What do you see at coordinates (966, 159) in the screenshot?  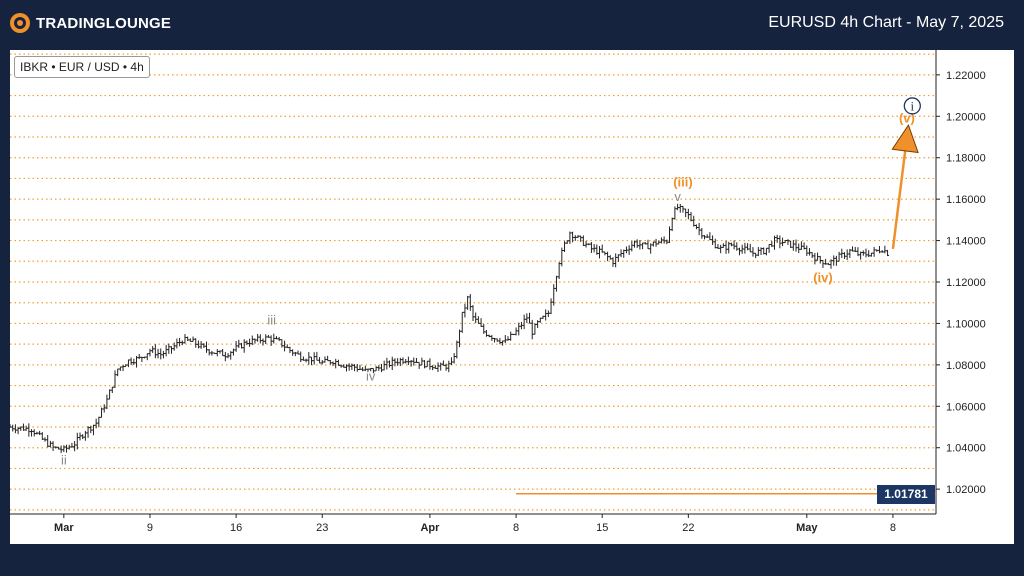 I see `y-tick-label: 1.18000` at bounding box center [966, 159].